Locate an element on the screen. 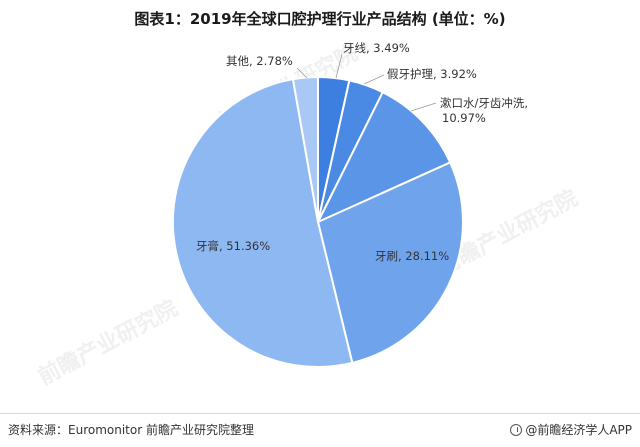  slice-label: 牙刷, 28.11% is located at coordinates (412, 256).